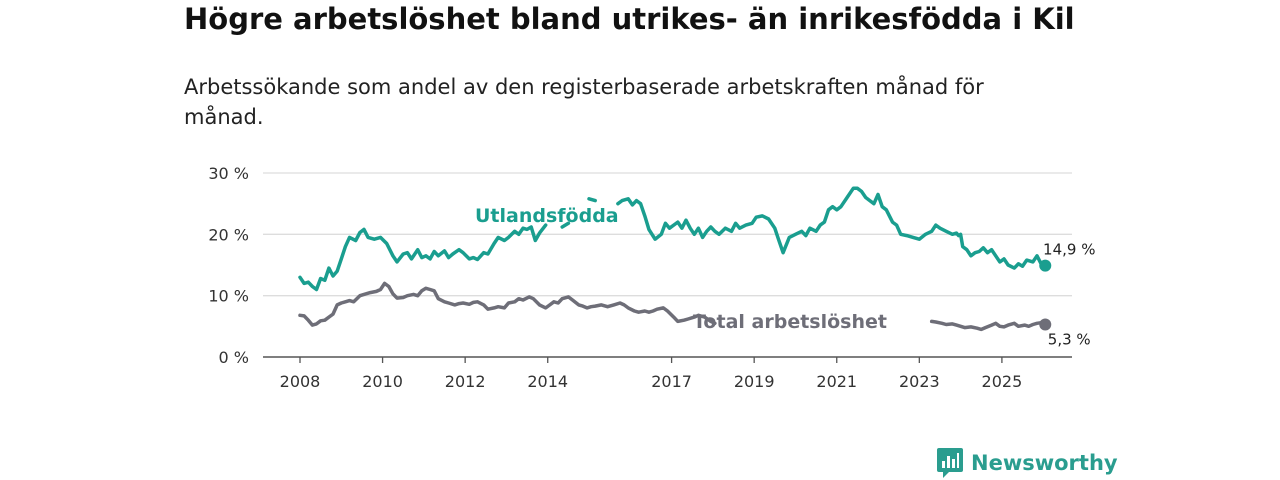 The height and width of the screenshot is (480, 1280). Describe the element at coordinates (950, 463) in the screenshot. I see `newsworthy-logo-icon` at that location.